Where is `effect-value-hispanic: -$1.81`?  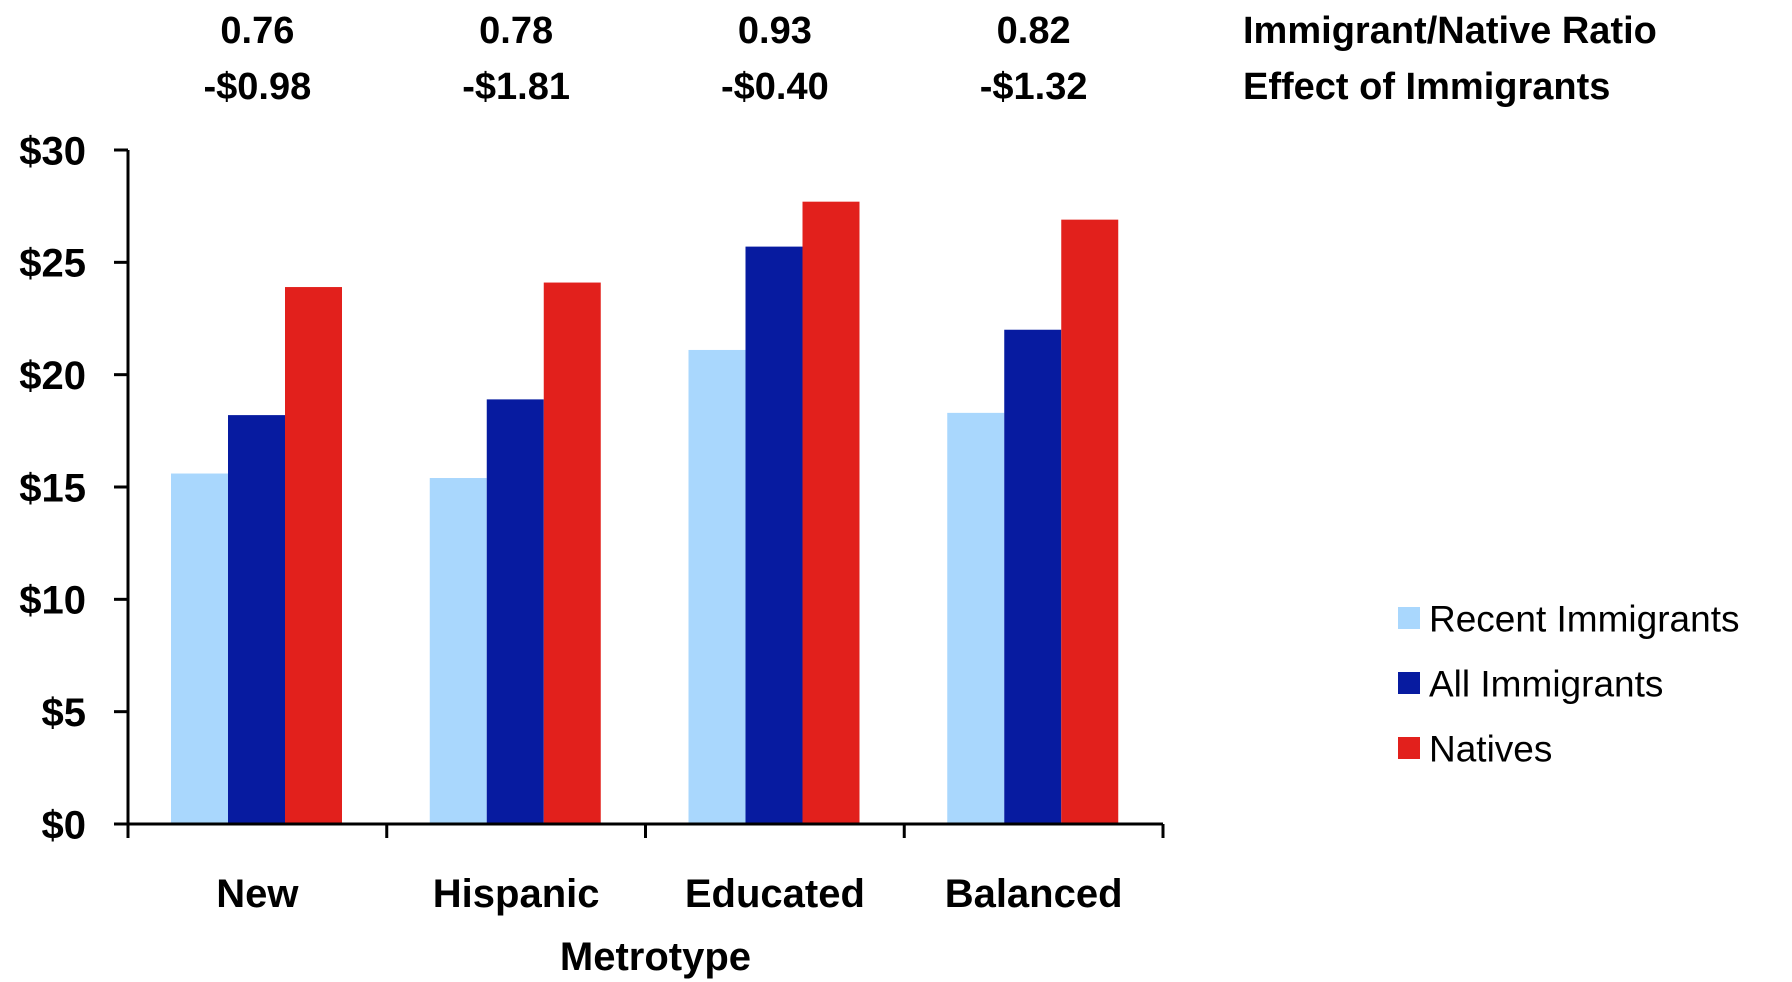 effect-value-hispanic: -$1.81 is located at coordinates (516, 87).